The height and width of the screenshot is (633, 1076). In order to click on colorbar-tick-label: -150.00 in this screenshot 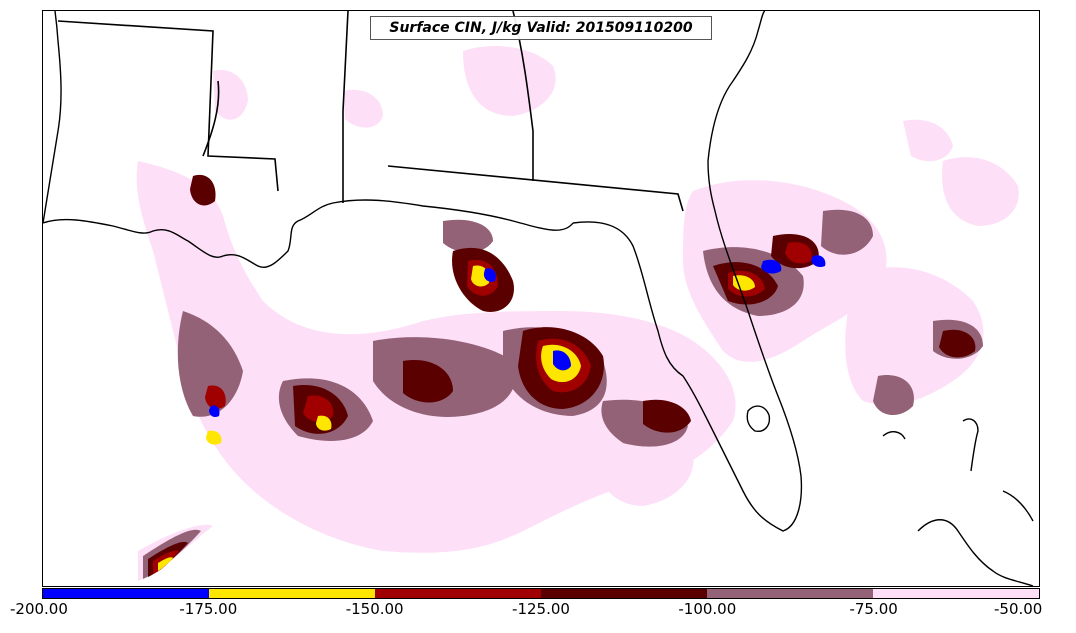, I will do `click(374, 609)`.